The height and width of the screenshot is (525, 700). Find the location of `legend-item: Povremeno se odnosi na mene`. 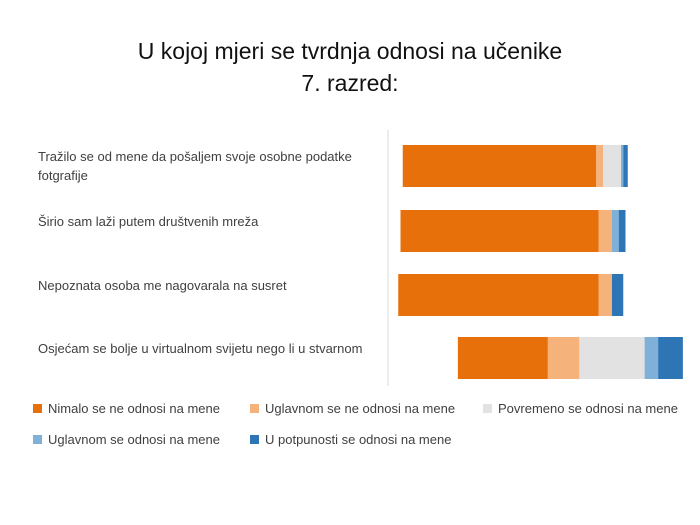

legend-item: Povremeno se odnosi na mene is located at coordinates (580, 408).